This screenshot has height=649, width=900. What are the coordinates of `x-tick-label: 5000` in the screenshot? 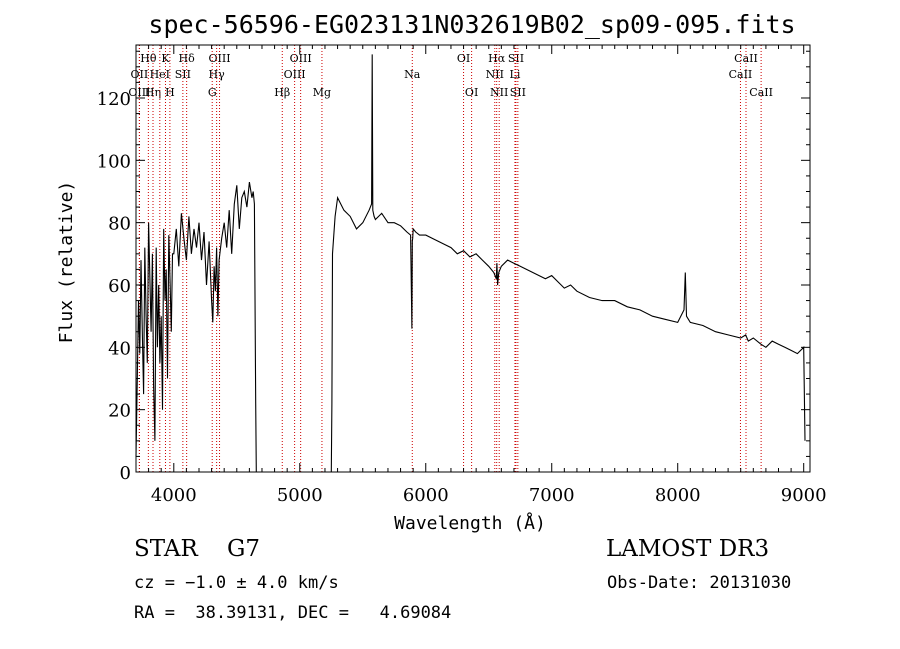 It's located at (300, 495).